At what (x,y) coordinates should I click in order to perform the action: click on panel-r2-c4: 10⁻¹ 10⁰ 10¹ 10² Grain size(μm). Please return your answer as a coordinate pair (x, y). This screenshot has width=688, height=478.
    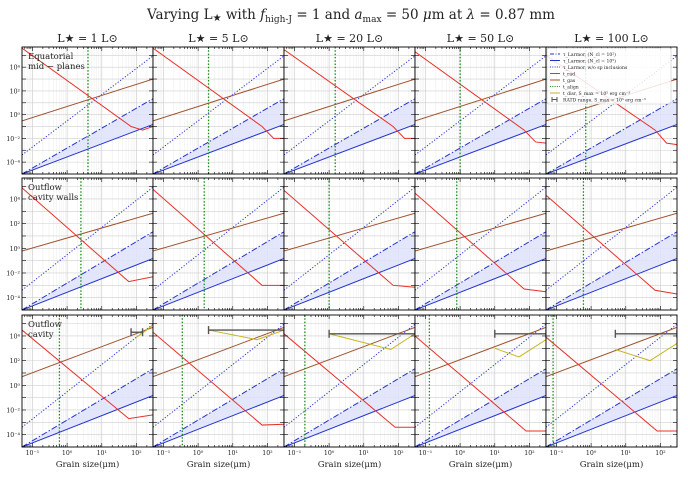
    Looking at the image, I should click on (611, 392).